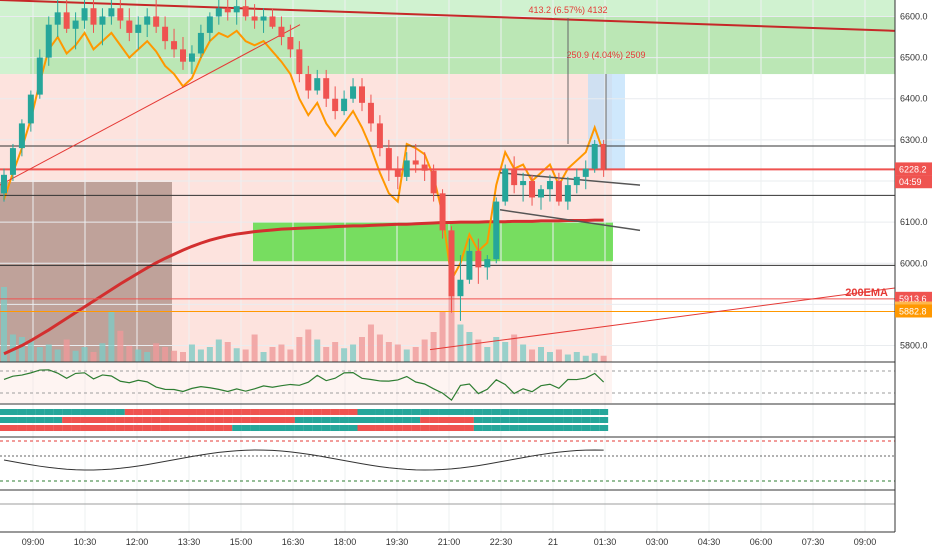 Image resolution: width=932 pixels, height=555 pixels. What do you see at coordinates (462, 45) in the screenshot?
I see `green-zone-band` at bounding box center [462, 45].